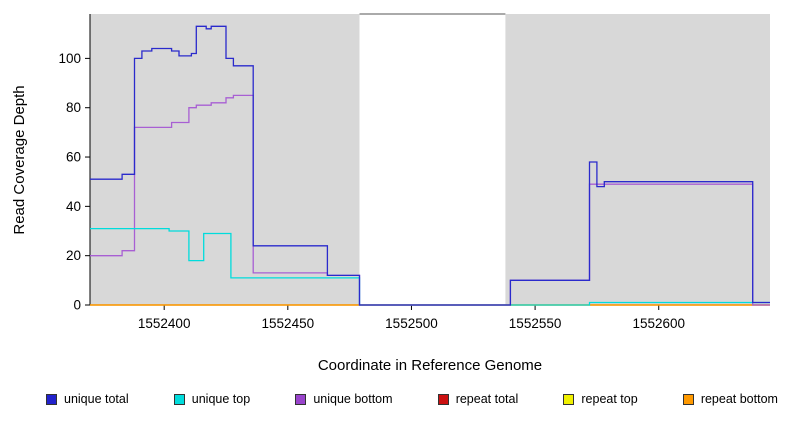 This screenshot has width=792, height=432. What do you see at coordinates (658, 323) in the screenshot?
I see `svg-text: 1552600` at bounding box center [658, 323].